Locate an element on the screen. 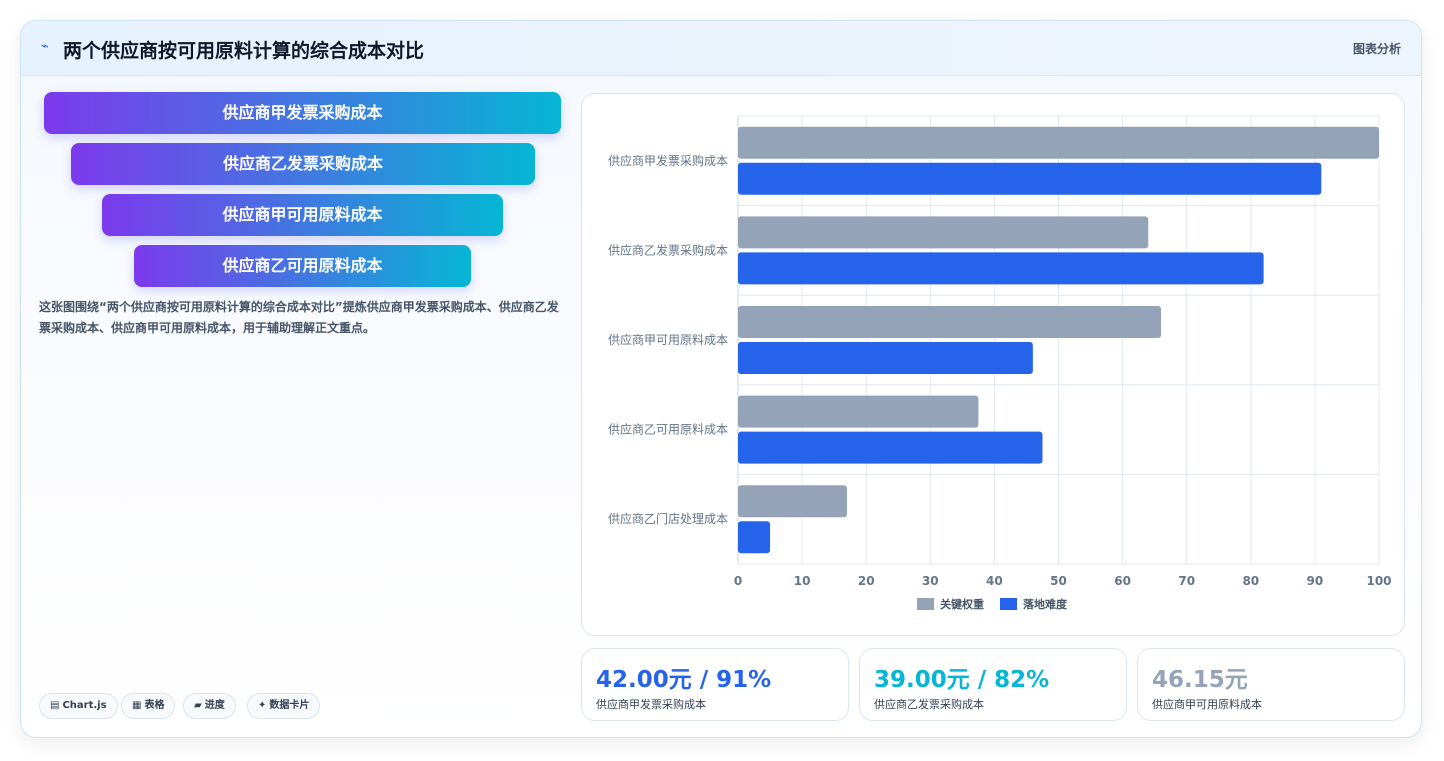 This screenshot has width=1444, height=761. pill-progress: ▰ 进度 is located at coordinates (209, 706).